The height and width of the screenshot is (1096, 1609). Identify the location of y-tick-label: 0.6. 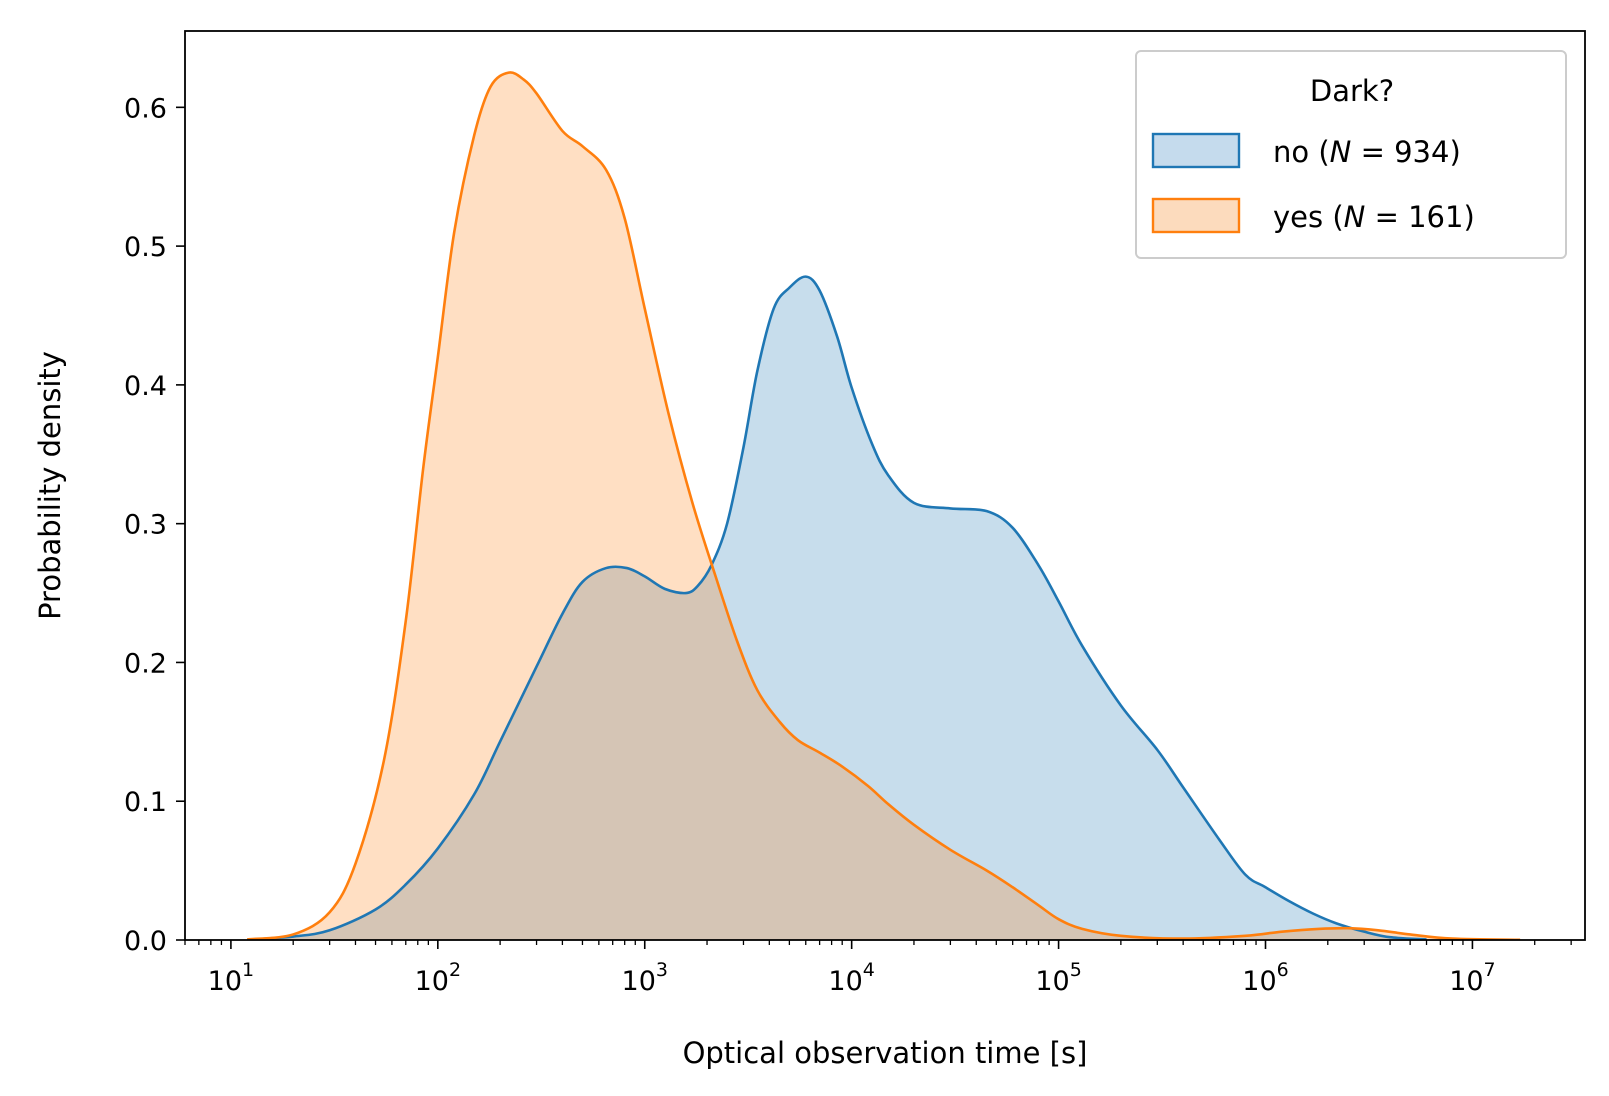
(145, 108).